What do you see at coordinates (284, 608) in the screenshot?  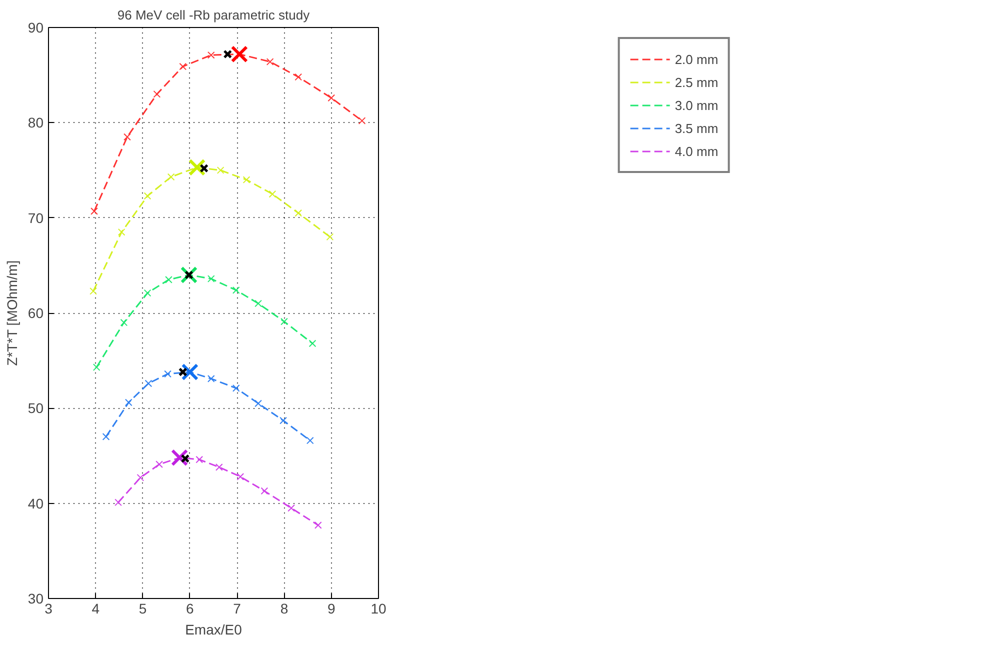 I see `x-tick-label: 8` at bounding box center [284, 608].